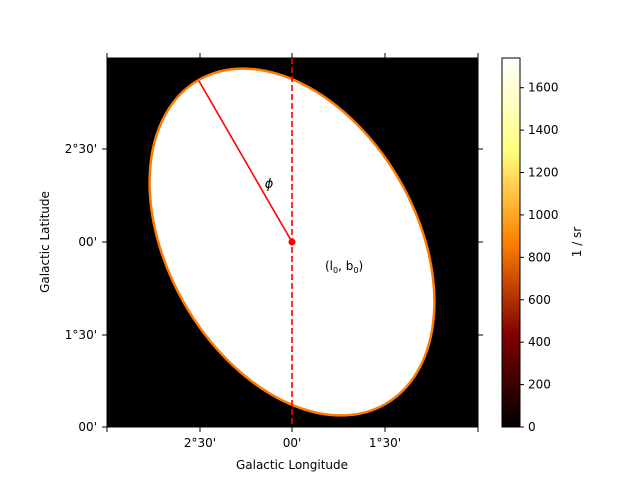 The width and height of the screenshot is (640, 480). Describe the element at coordinates (539, 342) in the screenshot. I see `colorbar-tick-label: 400` at that location.